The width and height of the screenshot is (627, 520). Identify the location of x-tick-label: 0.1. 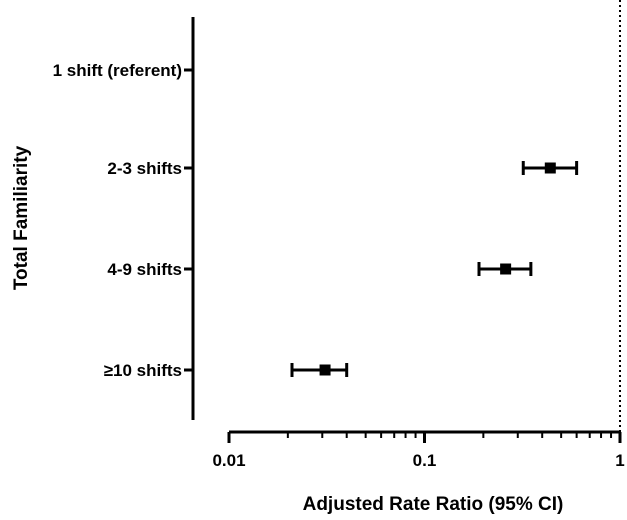
(425, 460).